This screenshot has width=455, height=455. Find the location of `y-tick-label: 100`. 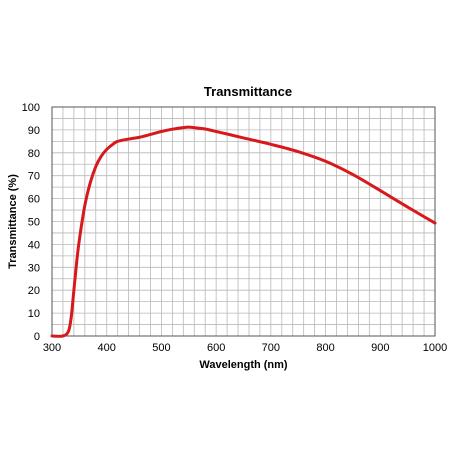

y-tick-label: 100 is located at coordinates (31, 108).